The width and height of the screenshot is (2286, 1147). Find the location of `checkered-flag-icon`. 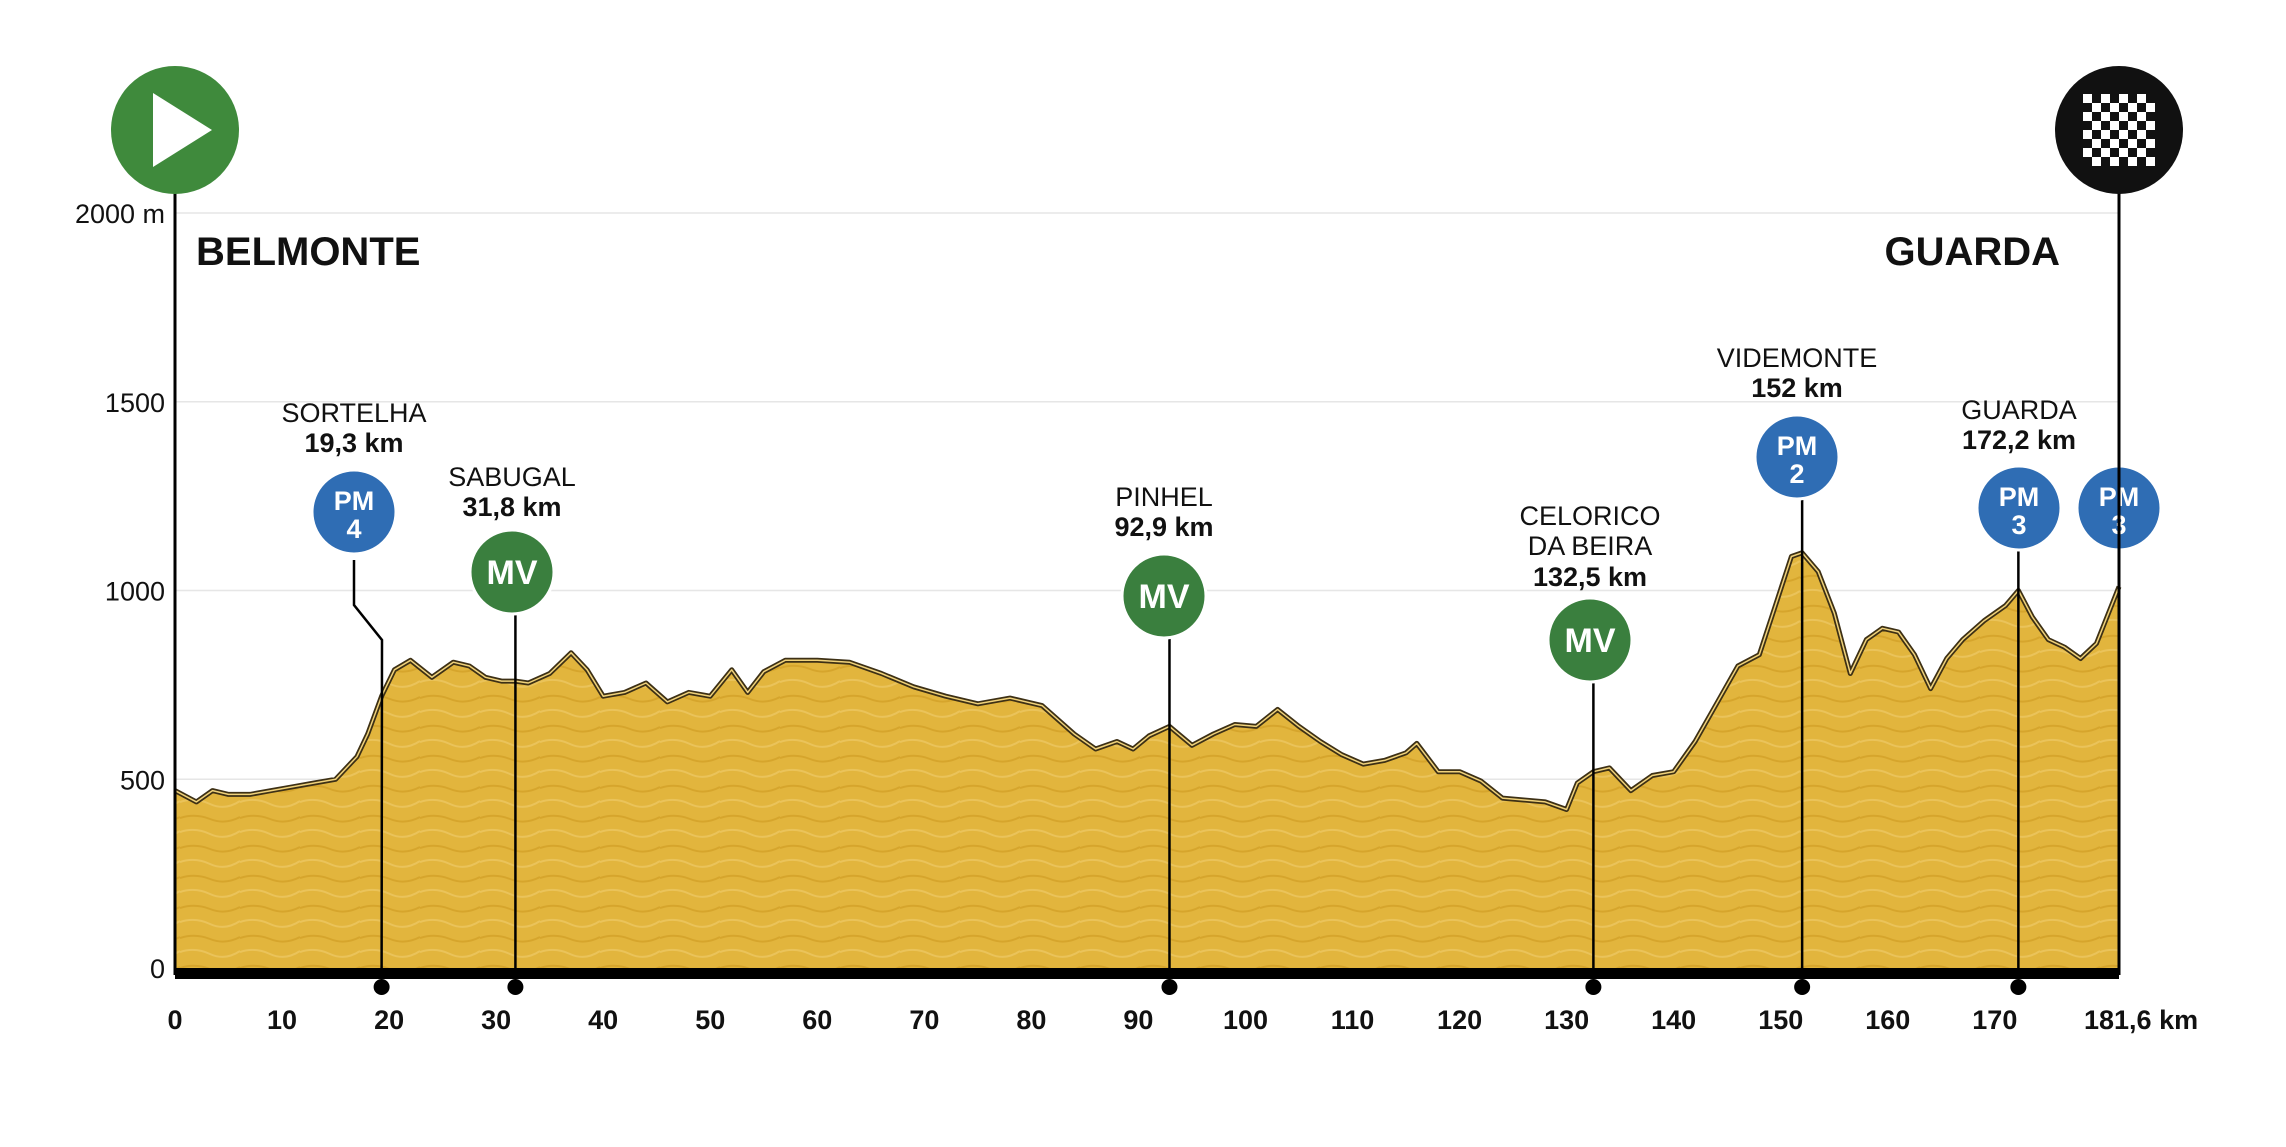

checkered-flag-icon is located at coordinates (2119, 130).